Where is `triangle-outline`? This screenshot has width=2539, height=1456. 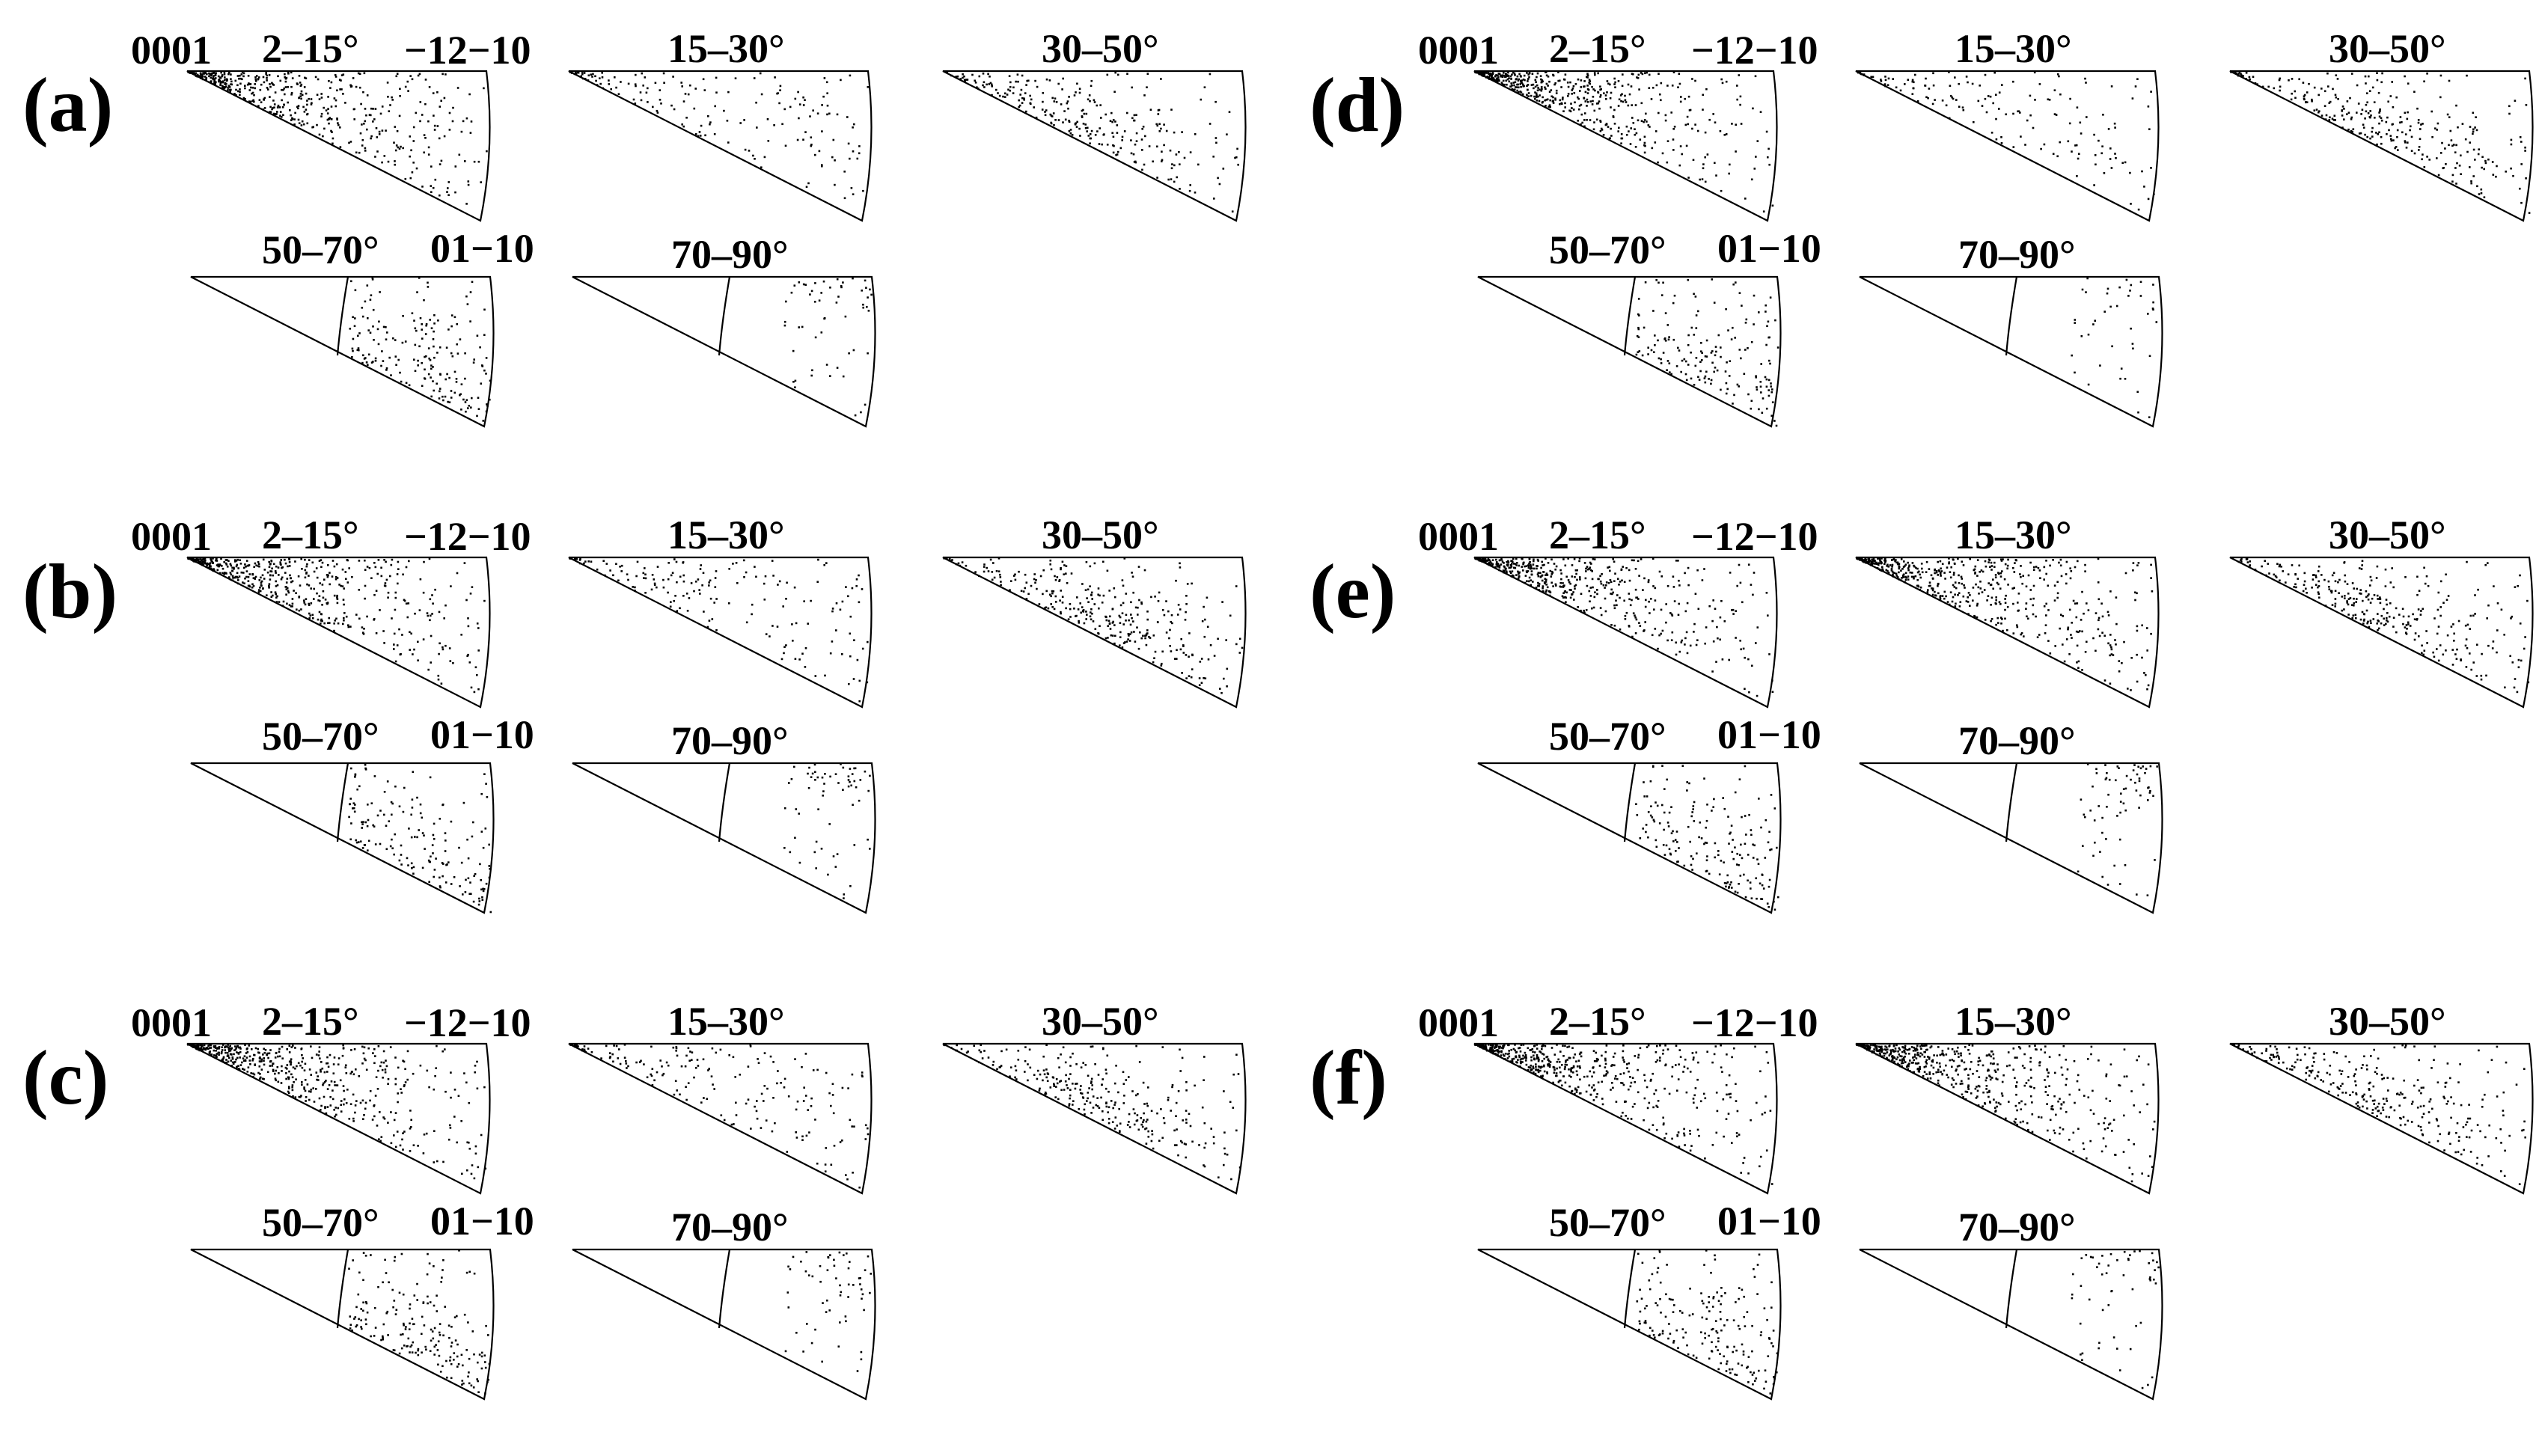
triangle-outline is located at coordinates (724, 351).